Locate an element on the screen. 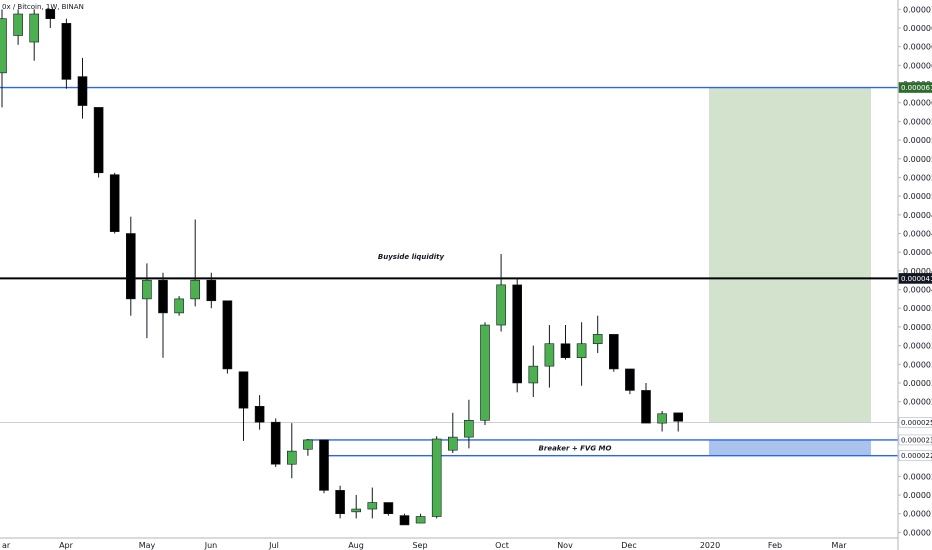 Image resolution: width=932 pixels, height=550 pixels. y-tick-label: 0.00005800 is located at coordinates (917, 121).